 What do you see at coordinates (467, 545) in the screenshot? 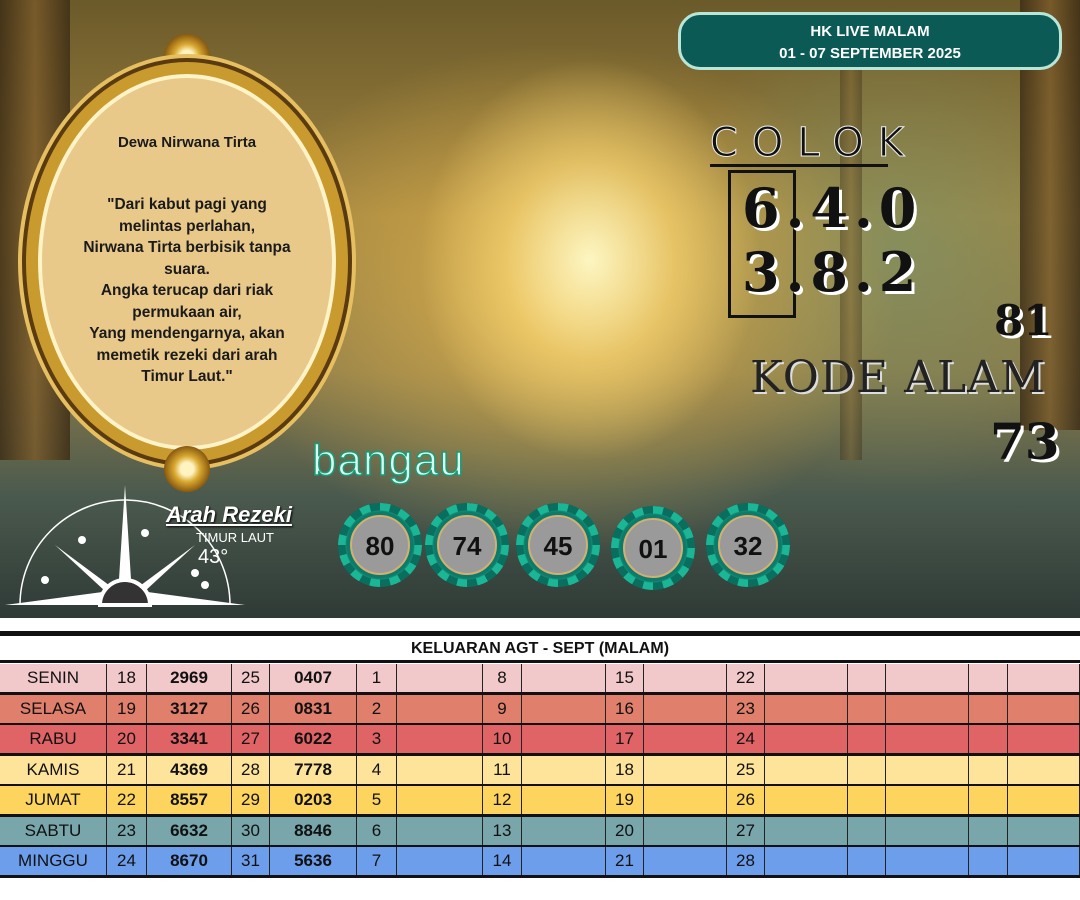
I see `number-value: 74` at bounding box center [467, 545].